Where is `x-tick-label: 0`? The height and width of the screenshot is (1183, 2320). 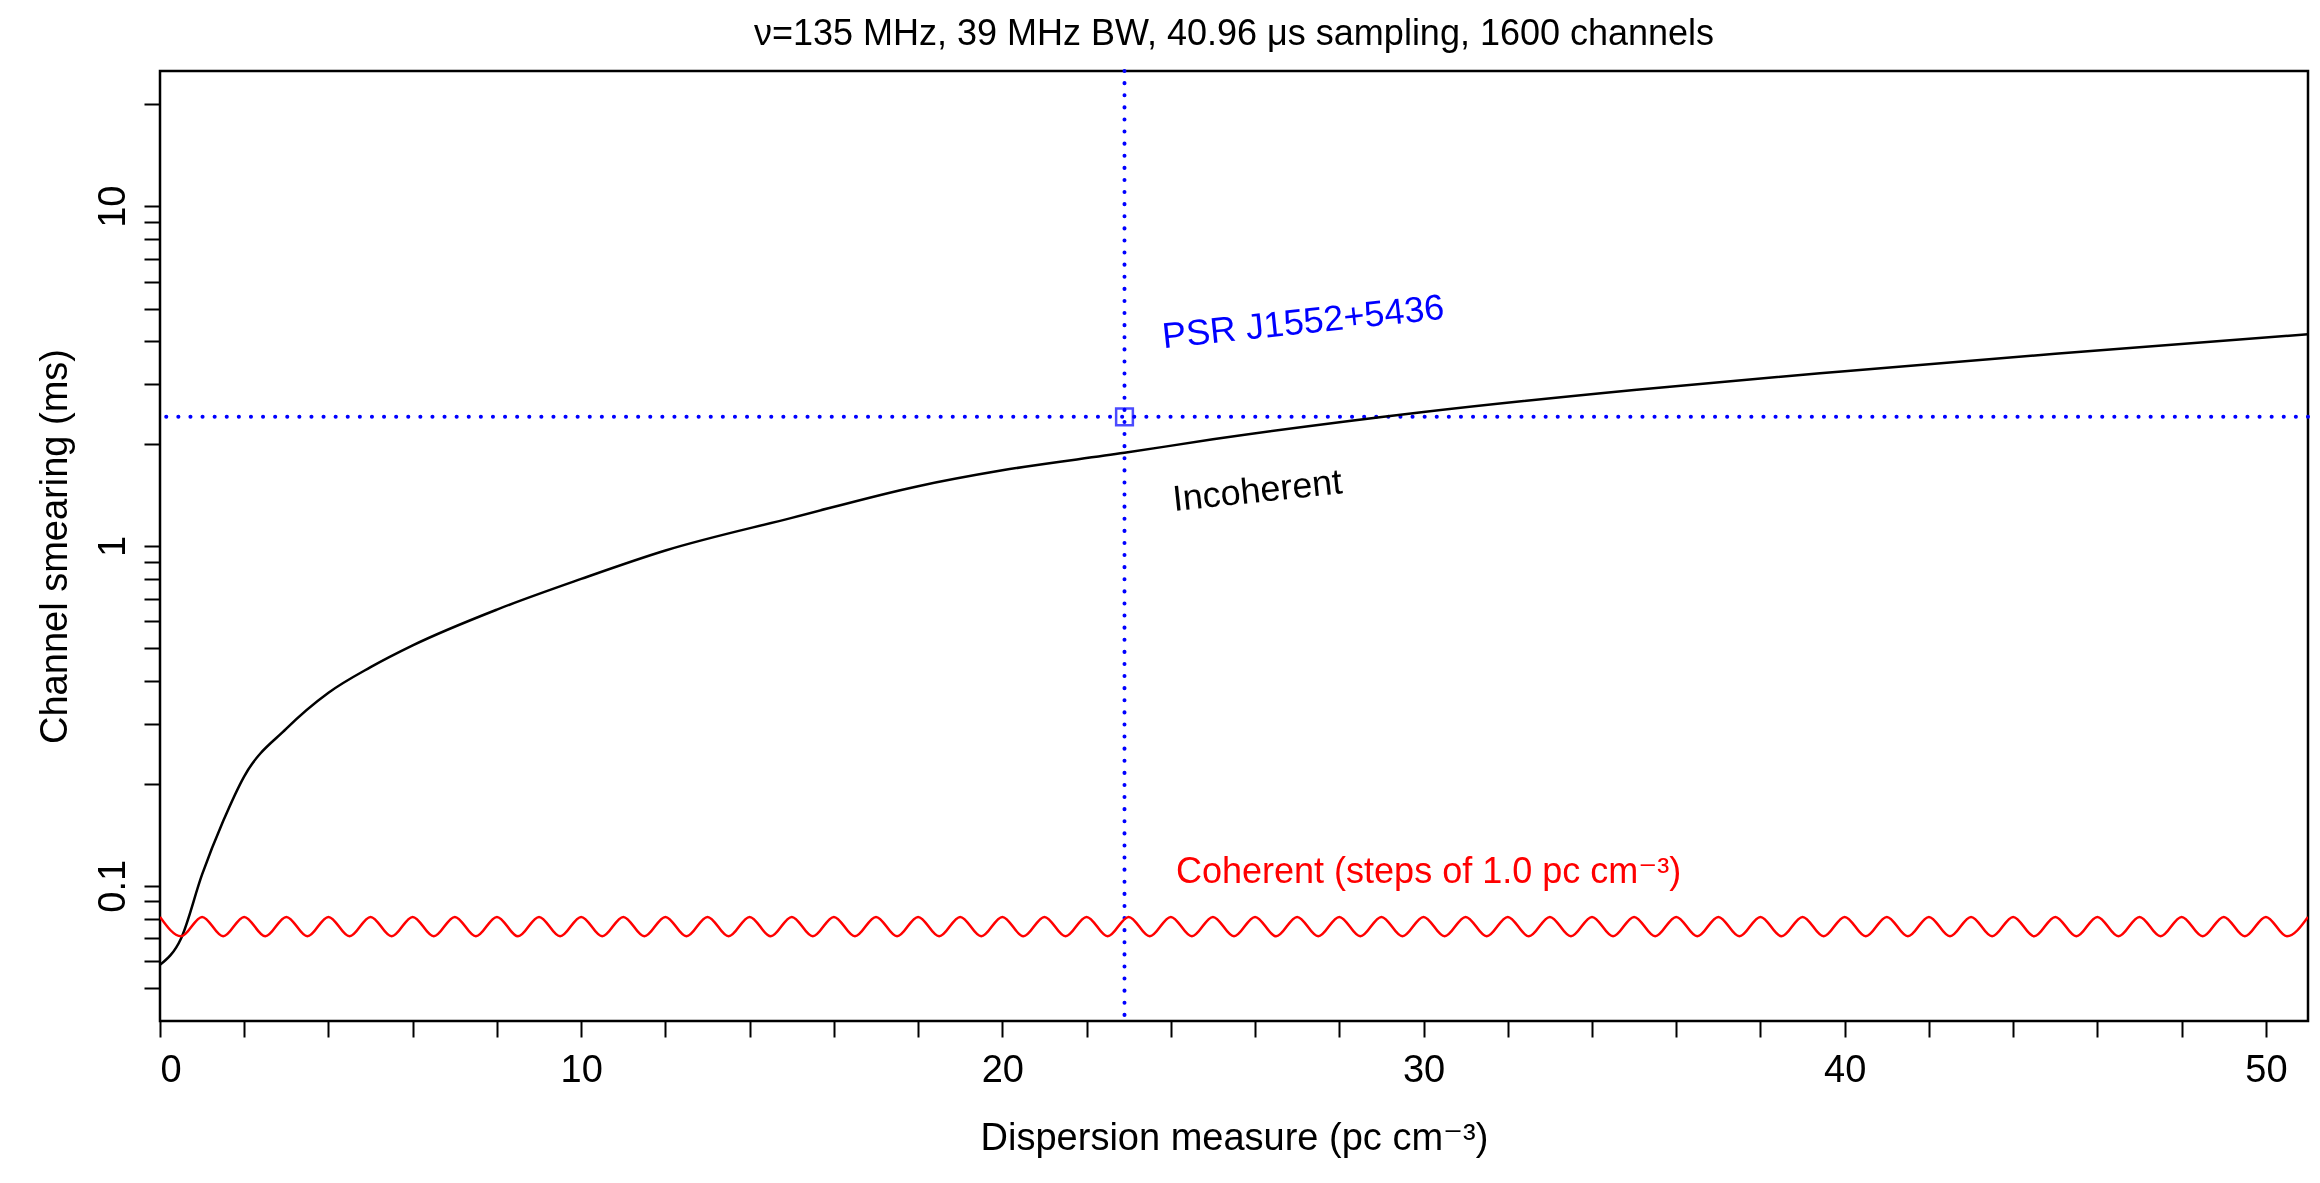 x-tick-label: 0 is located at coordinates (171, 1068).